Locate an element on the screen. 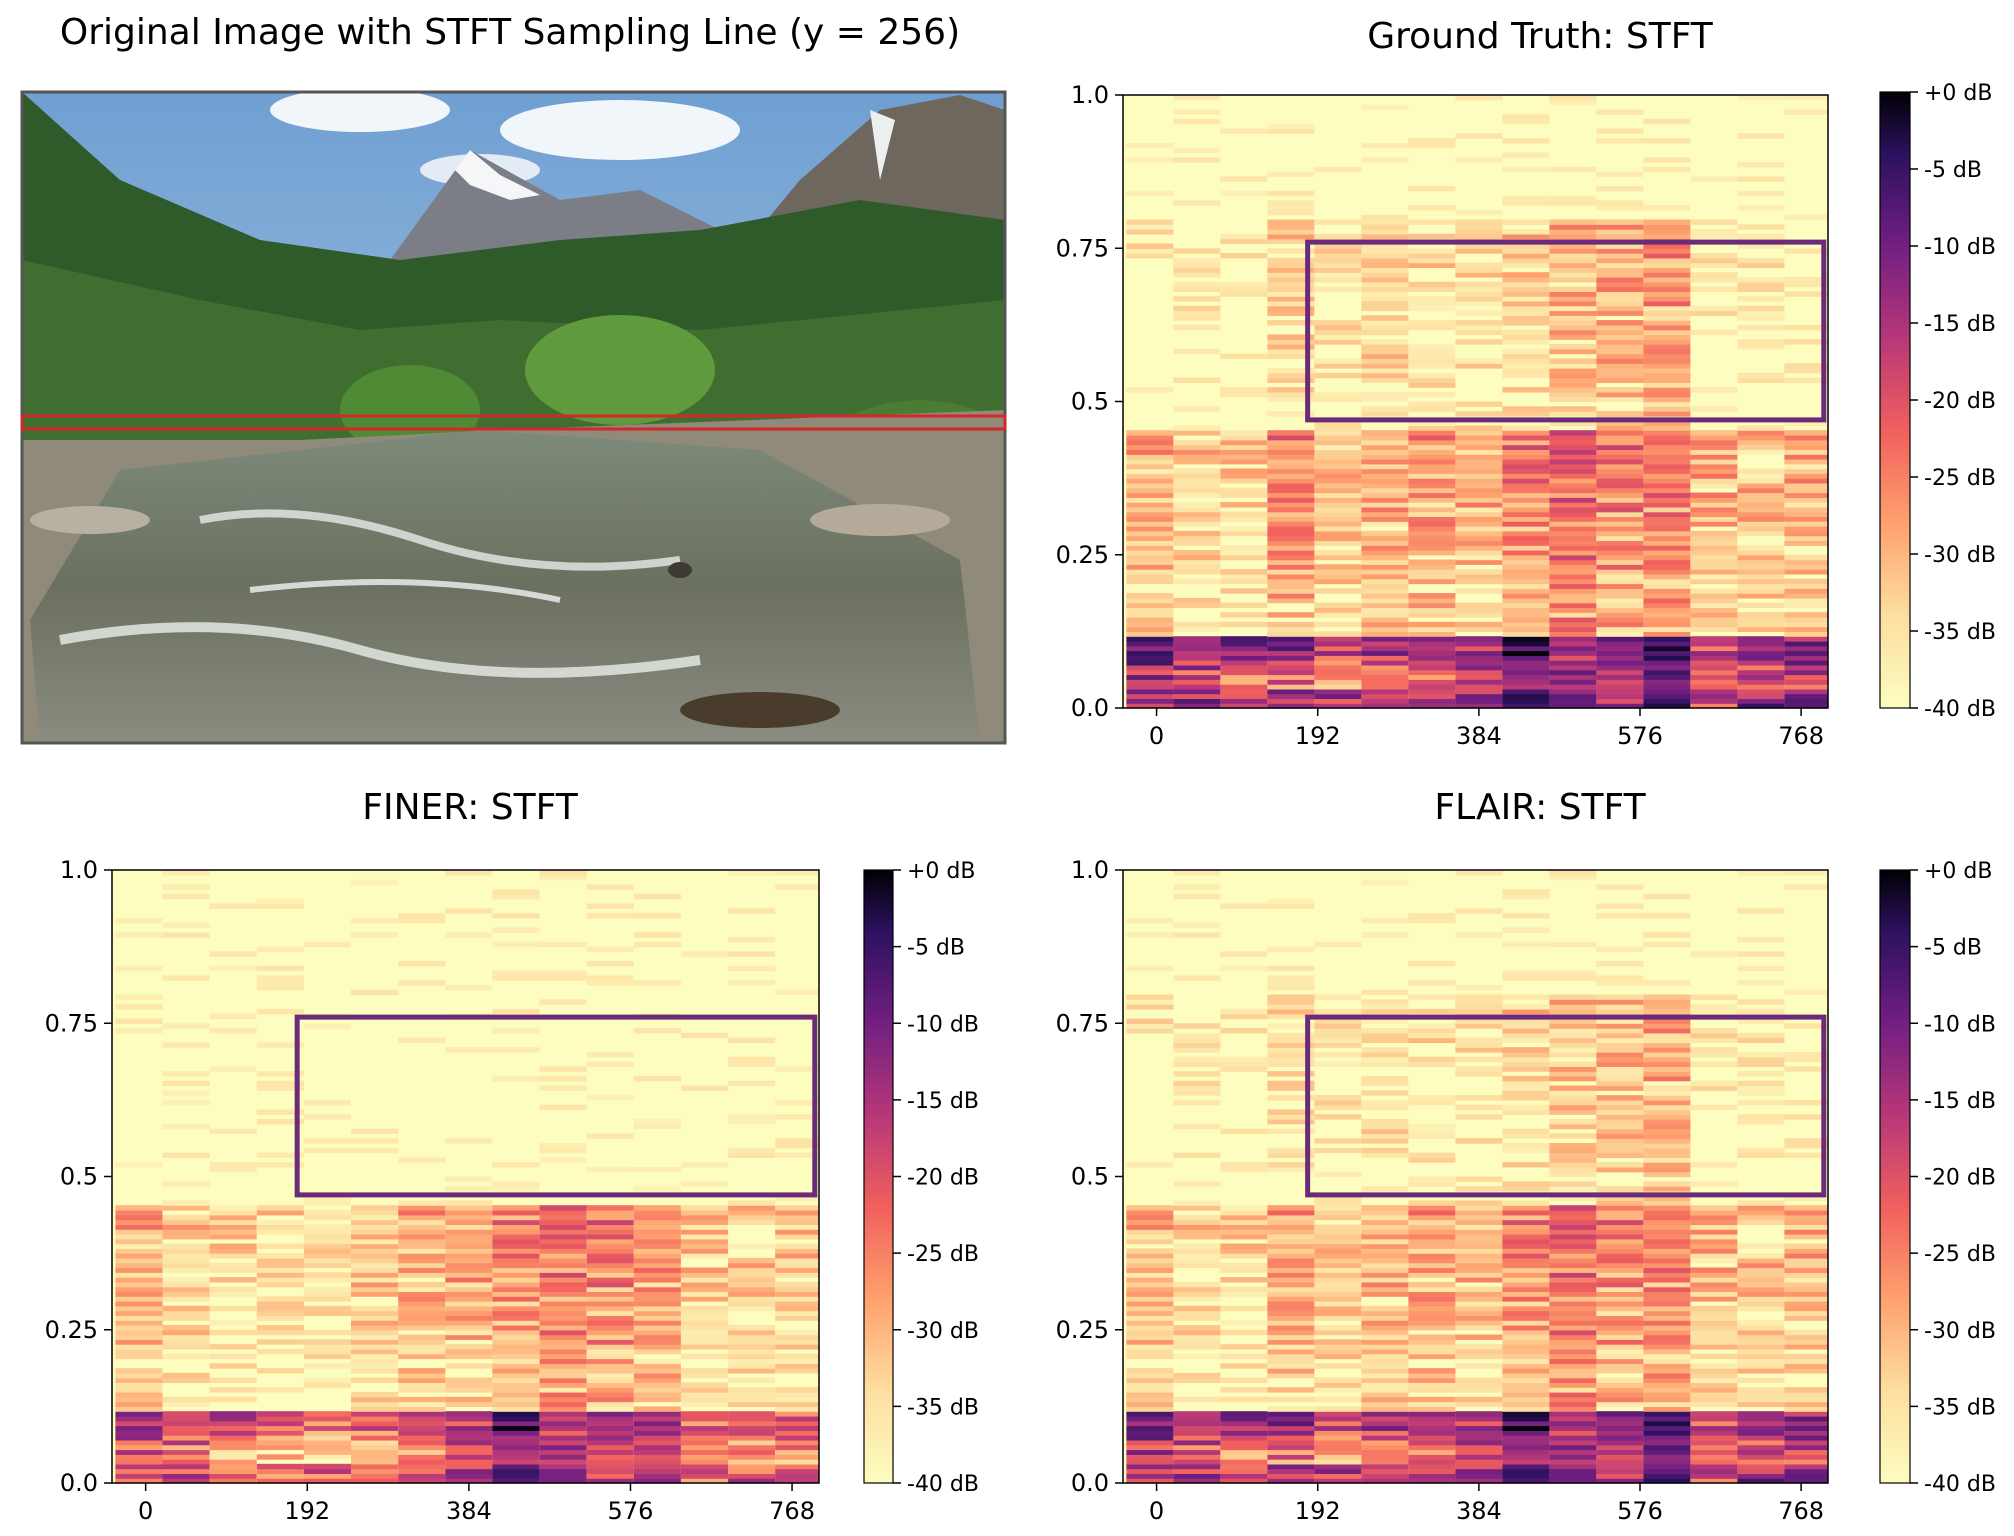  flair-xtick-label: 384 is located at coordinates (1479, 1511).